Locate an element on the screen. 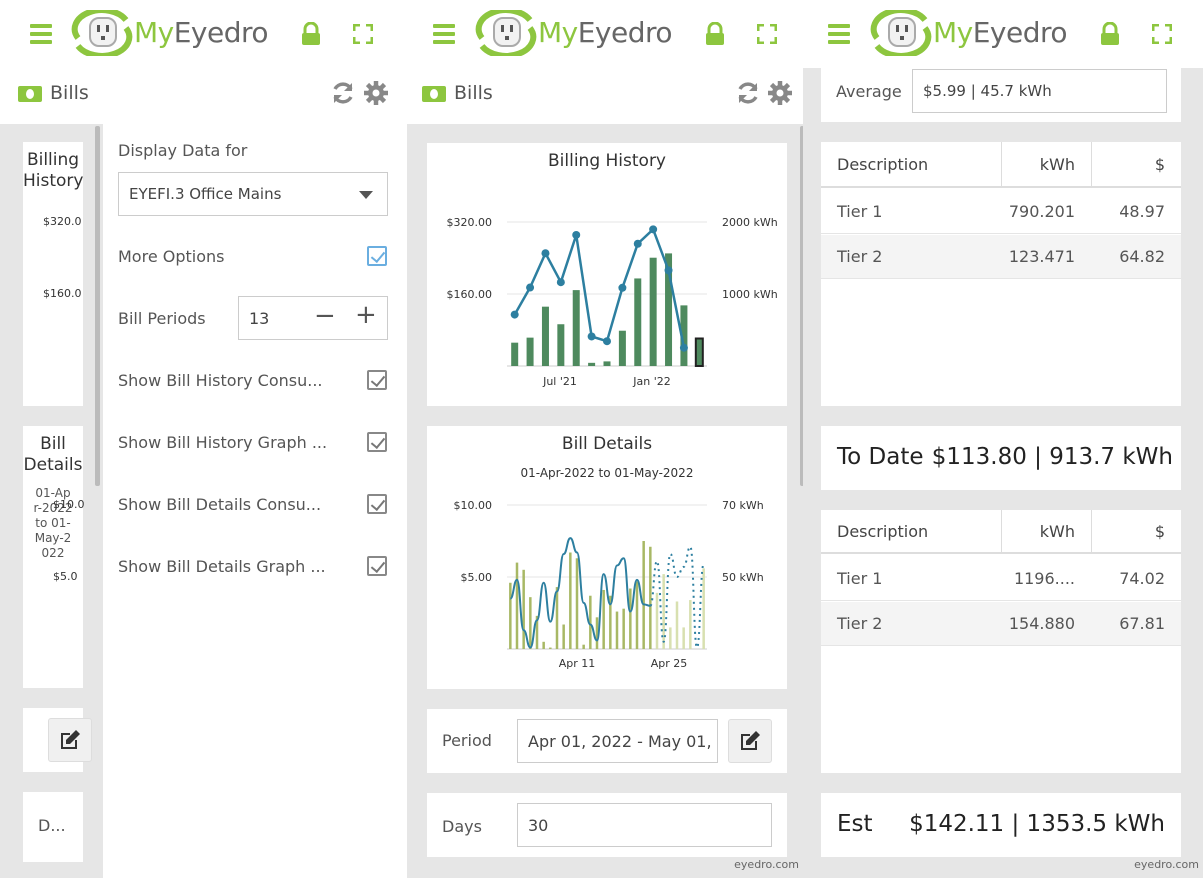 The image size is (1203, 878). y-tick: $320.0 is located at coordinates (62, 221).